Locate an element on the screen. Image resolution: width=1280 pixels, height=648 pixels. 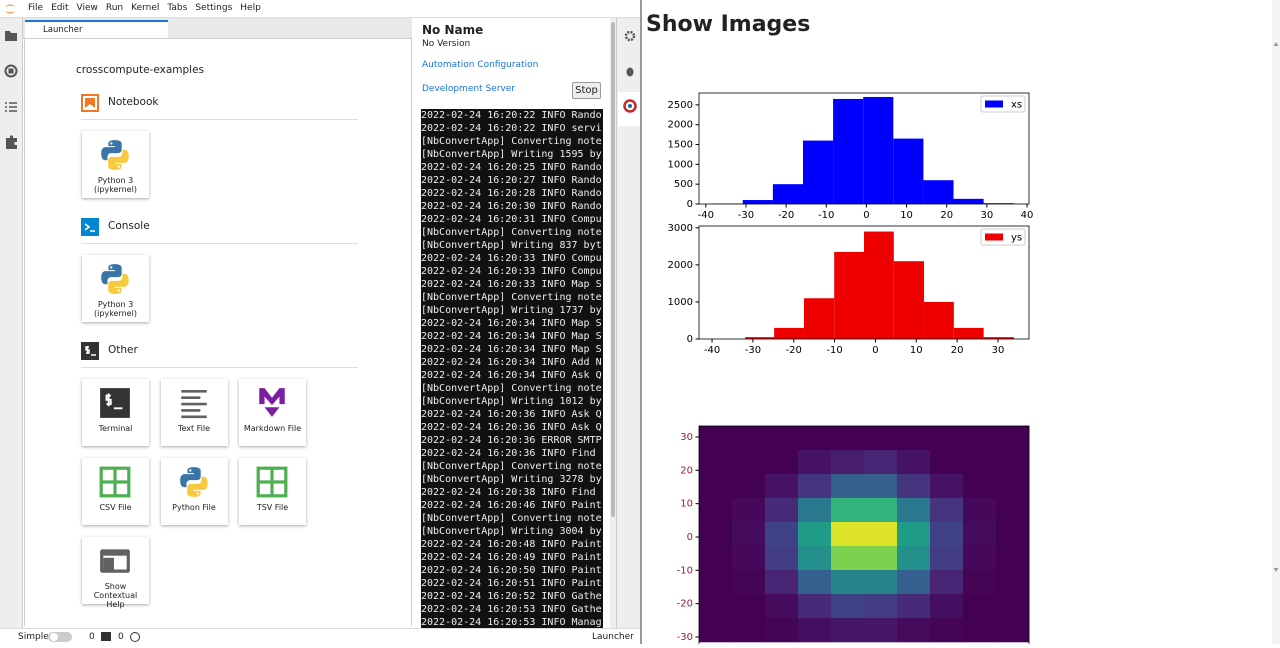
menu-item: Edit is located at coordinates (59, 8).